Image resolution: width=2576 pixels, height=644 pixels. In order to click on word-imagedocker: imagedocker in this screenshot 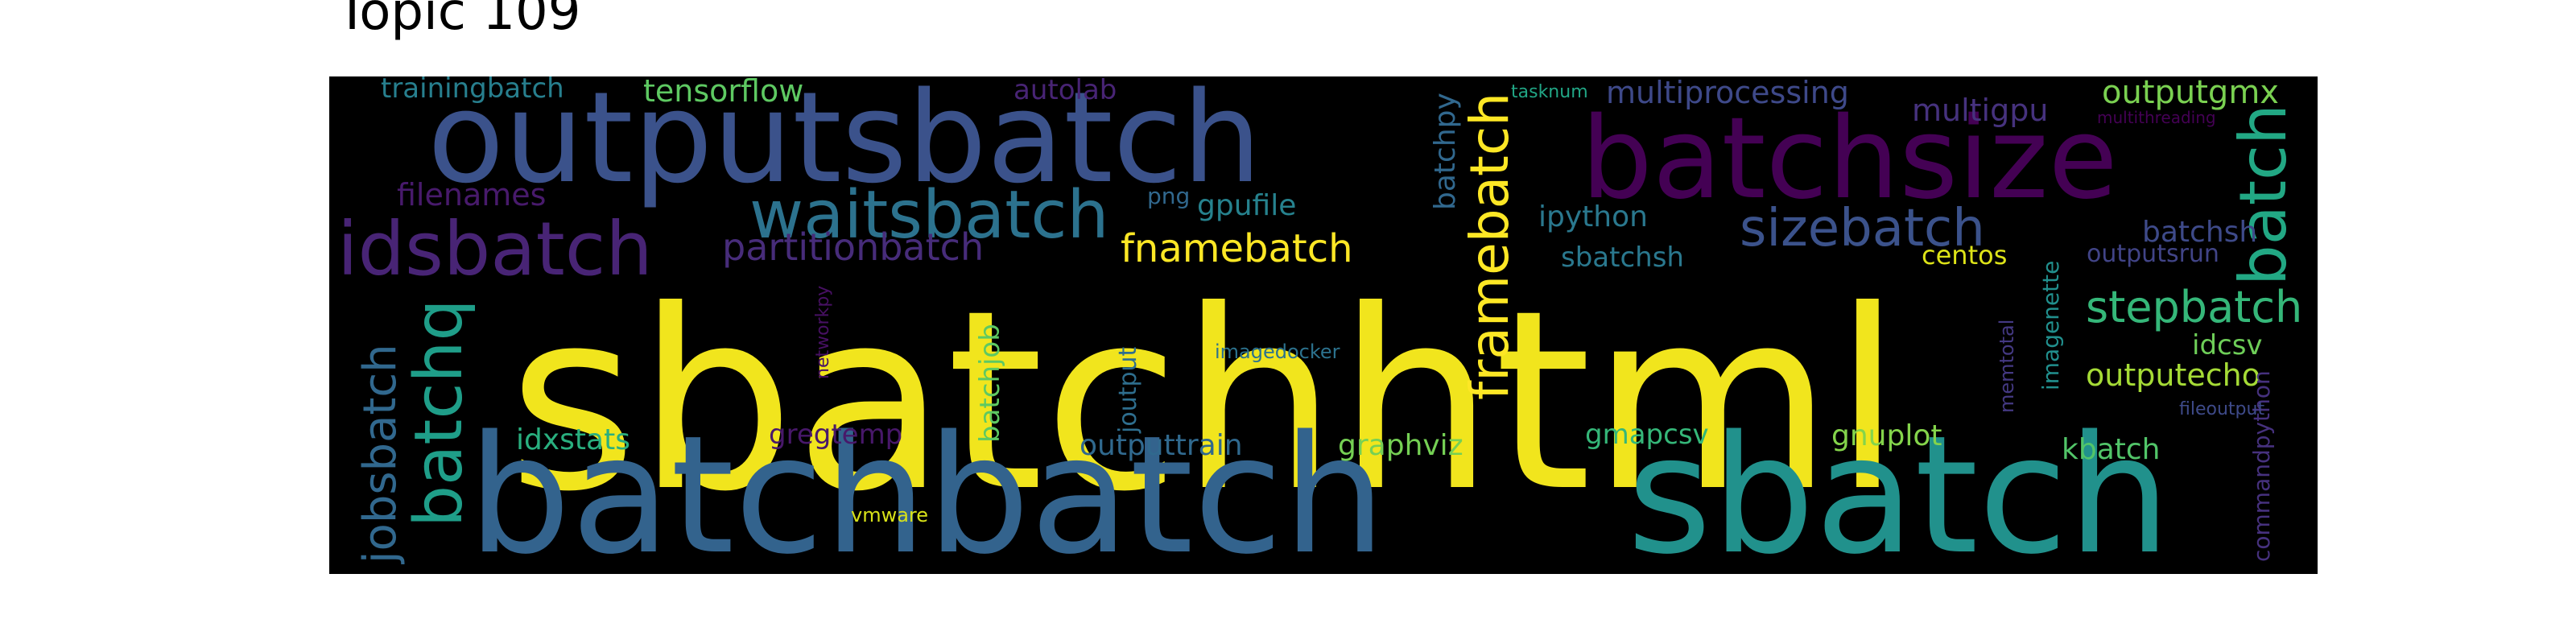, I will do `click(1277, 352)`.